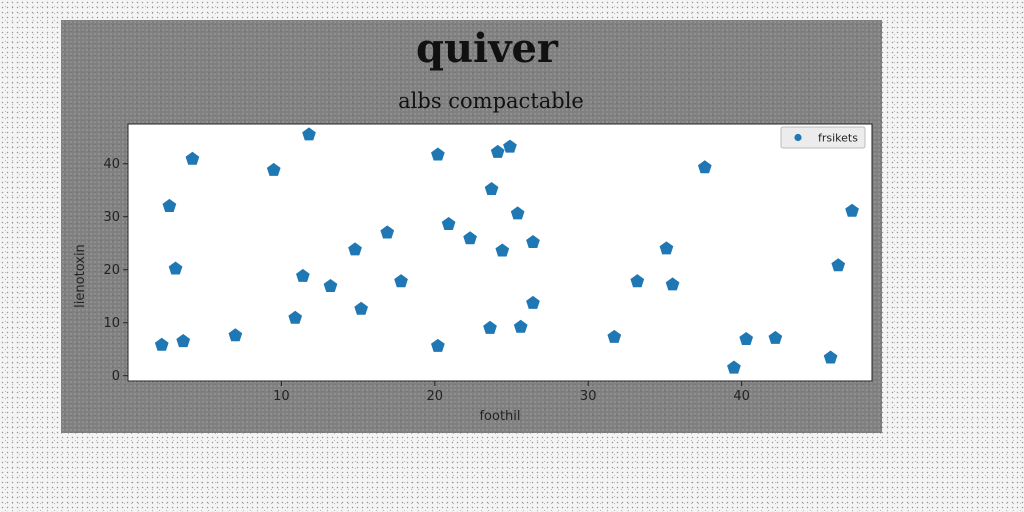 This screenshot has height=512, width=1024. What do you see at coordinates (435, 396) in the screenshot?
I see `x-tick-label: 20` at bounding box center [435, 396].